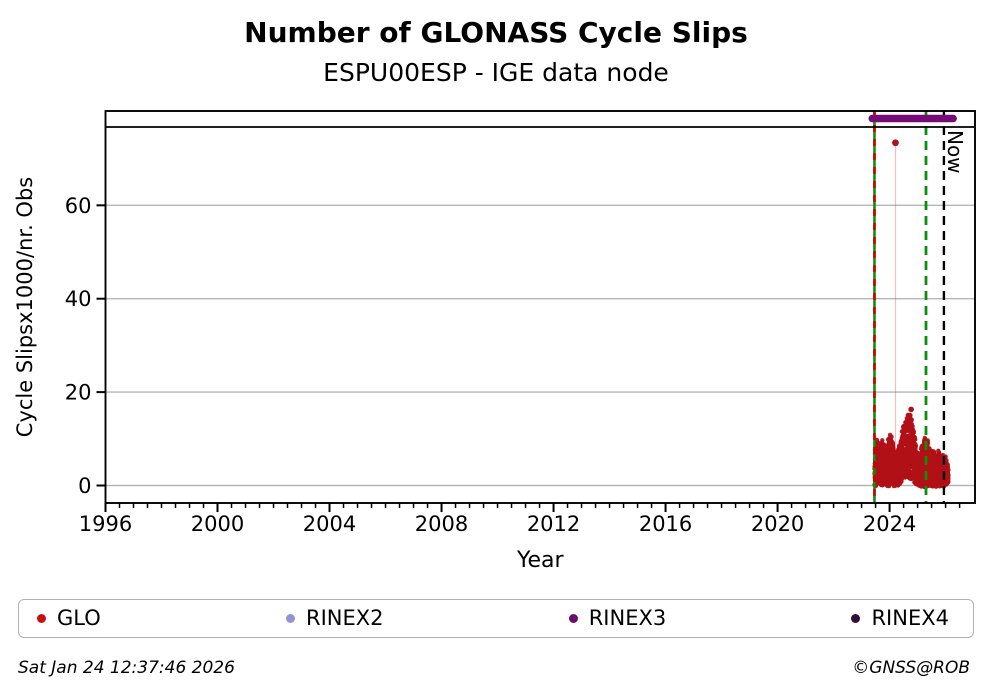 The height and width of the screenshot is (699, 992). Describe the element at coordinates (78, 299) in the screenshot. I see `y-tick-label: 40` at that location.